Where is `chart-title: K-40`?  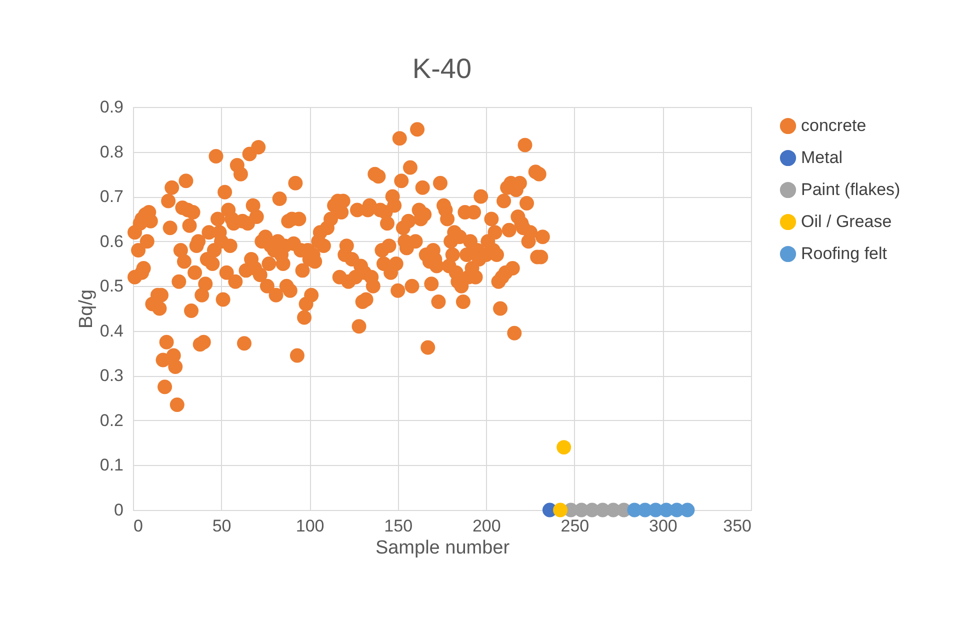 chart-title: K-40 is located at coordinates (442, 68).